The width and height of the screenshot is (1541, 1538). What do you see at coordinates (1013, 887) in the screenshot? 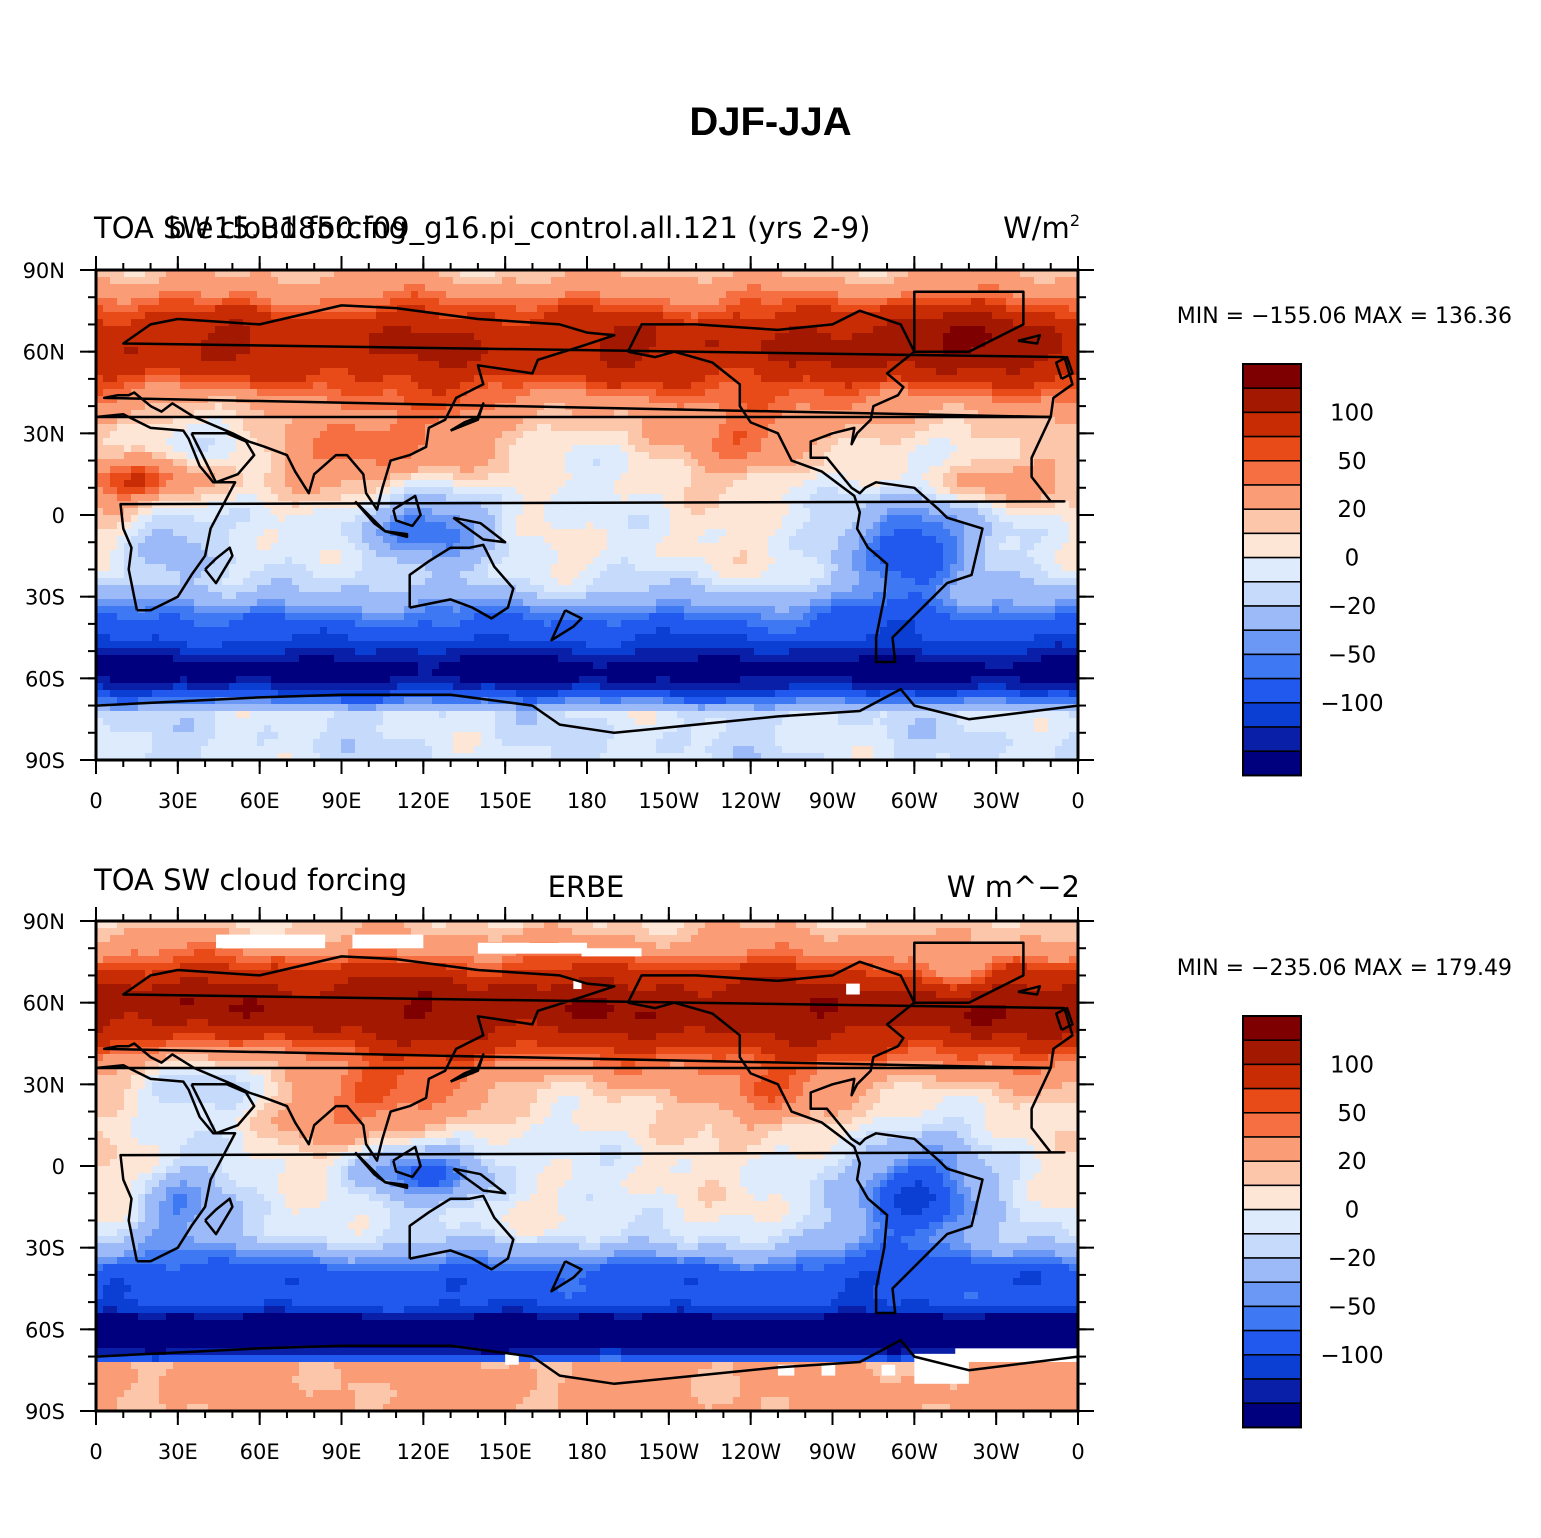
I see `panel-units: W m^−2` at bounding box center [1013, 887].